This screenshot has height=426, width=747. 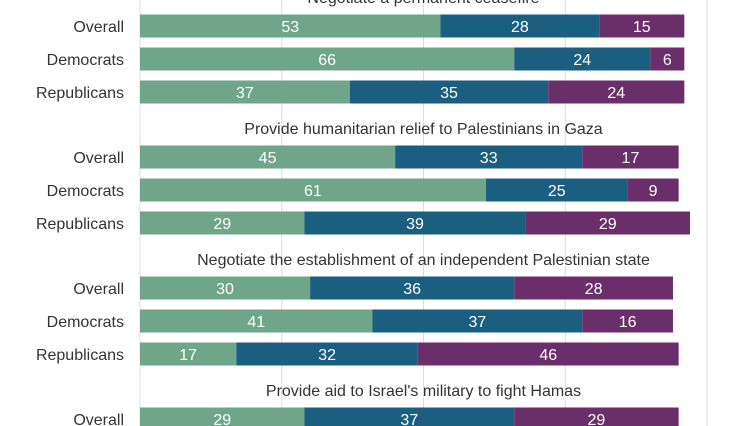 I want to click on data-label: 30, so click(x=225, y=289).